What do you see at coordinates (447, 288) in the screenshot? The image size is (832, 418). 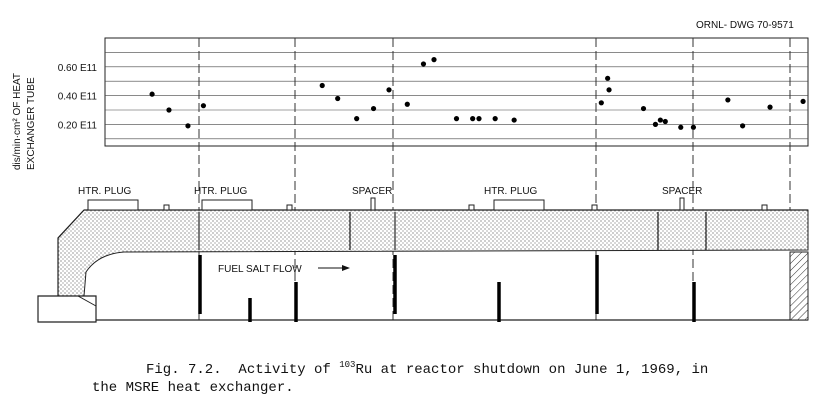 I see `baffle-bars` at bounding box center [447, 288].